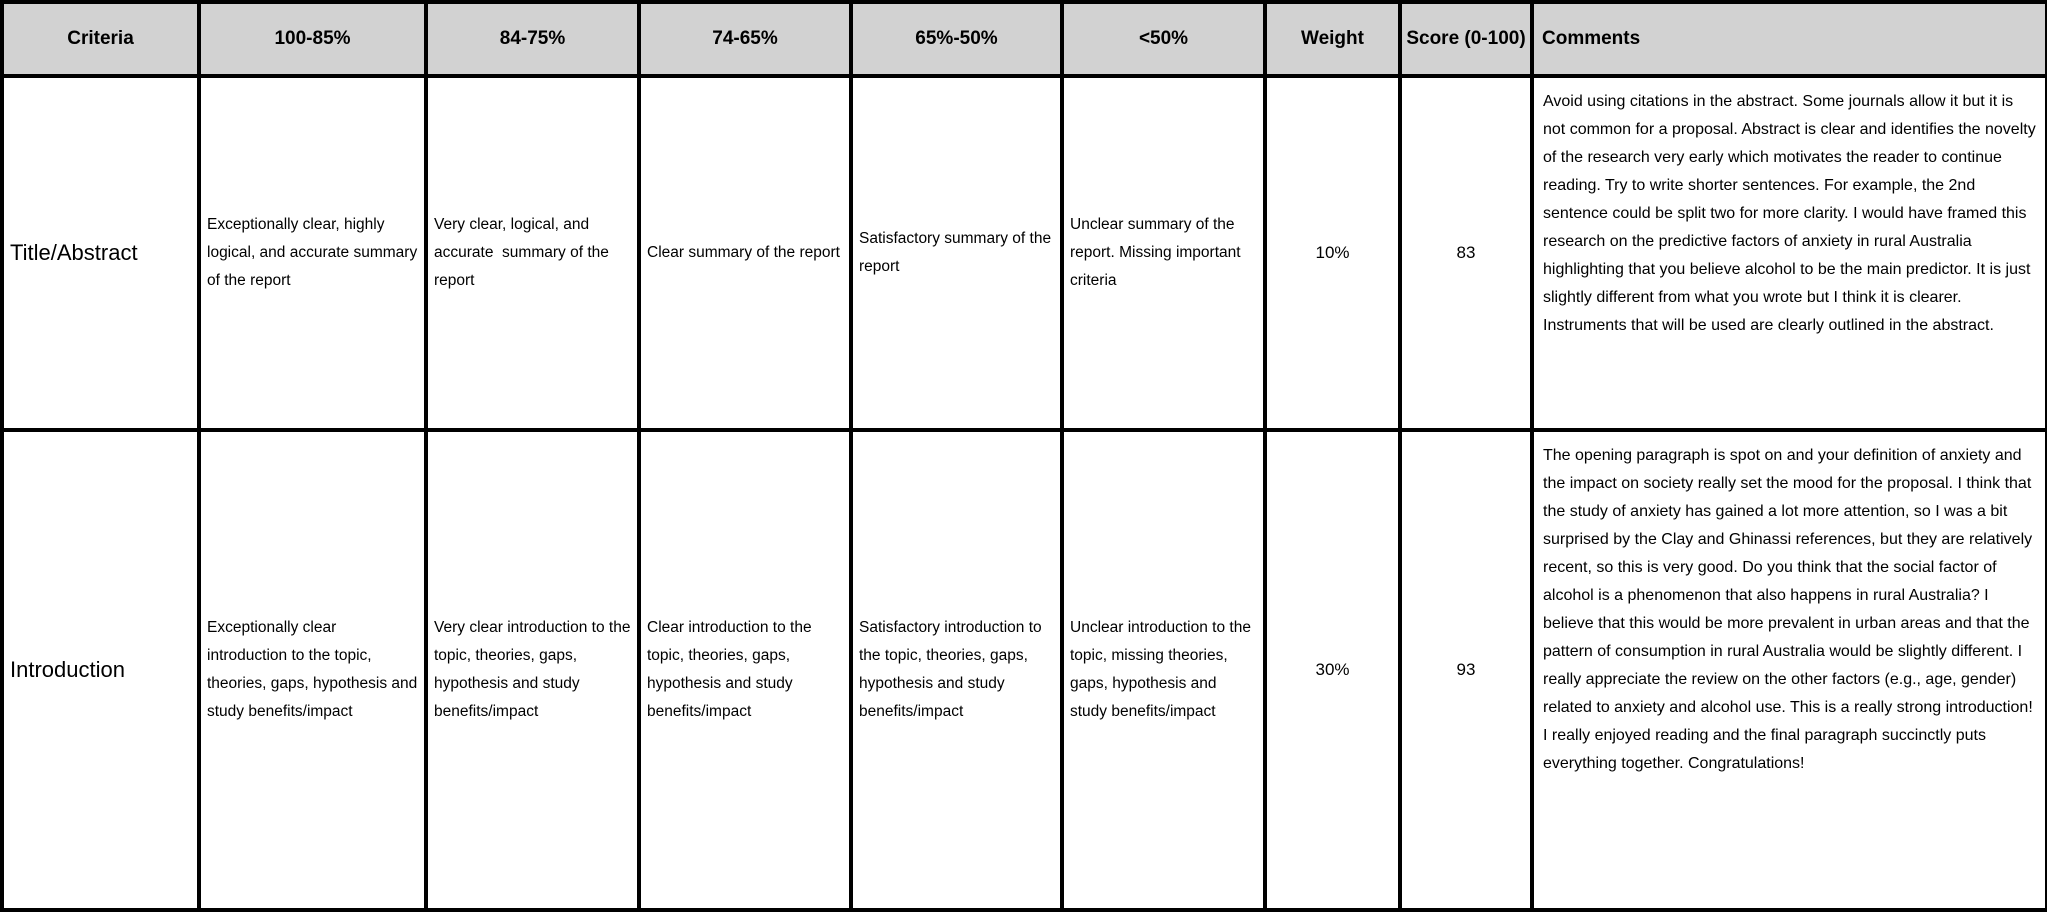 This screenshot has height=914, width=2047. I want to click on criteria-cell: Introduction, so click(100, 670).